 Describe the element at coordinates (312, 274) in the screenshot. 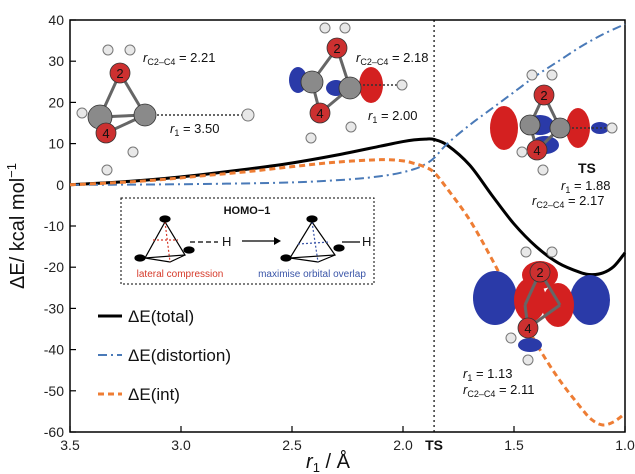

I see `inset-caption-right: maximise orbital overlap` at that location.